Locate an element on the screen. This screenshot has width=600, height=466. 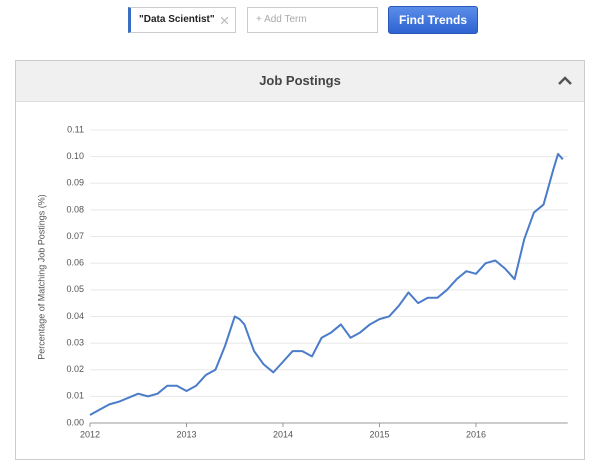
chart-title: Job Postings is located at coordinates (300, 80).